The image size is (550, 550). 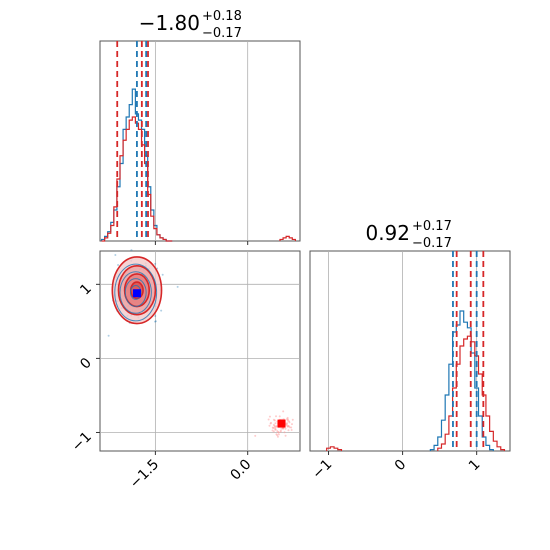 I want to click on top-left-frame, so click(x=200, y=141).